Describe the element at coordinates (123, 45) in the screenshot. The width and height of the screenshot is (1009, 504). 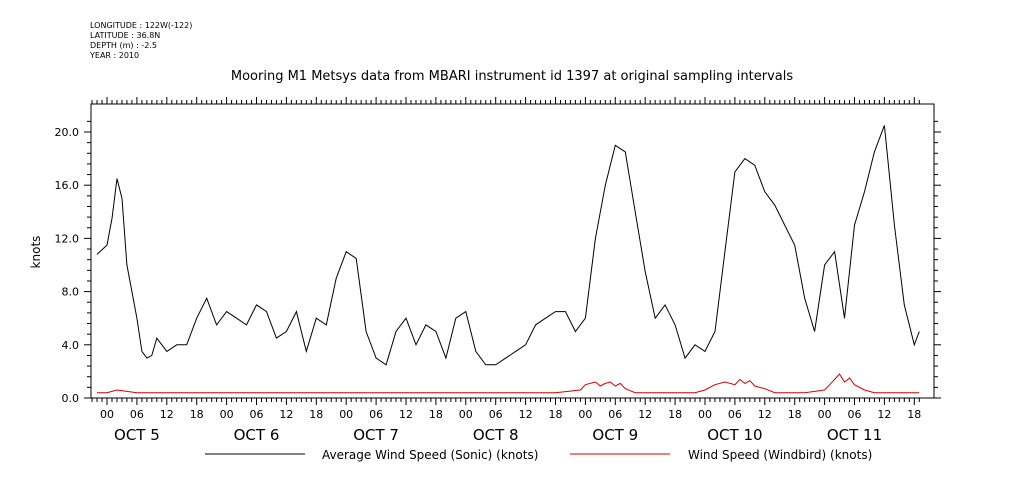
I see `depth-text: DEPTH (m) : -2.5` at that location.